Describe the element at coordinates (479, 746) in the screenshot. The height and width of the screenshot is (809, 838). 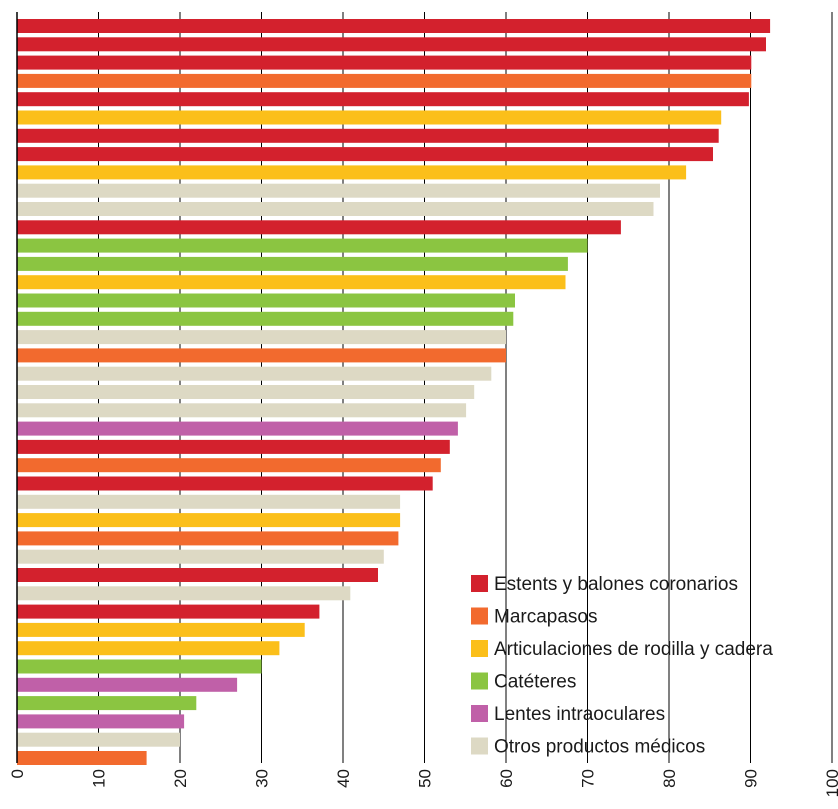
I see `legend-swatch-otros` at that location.